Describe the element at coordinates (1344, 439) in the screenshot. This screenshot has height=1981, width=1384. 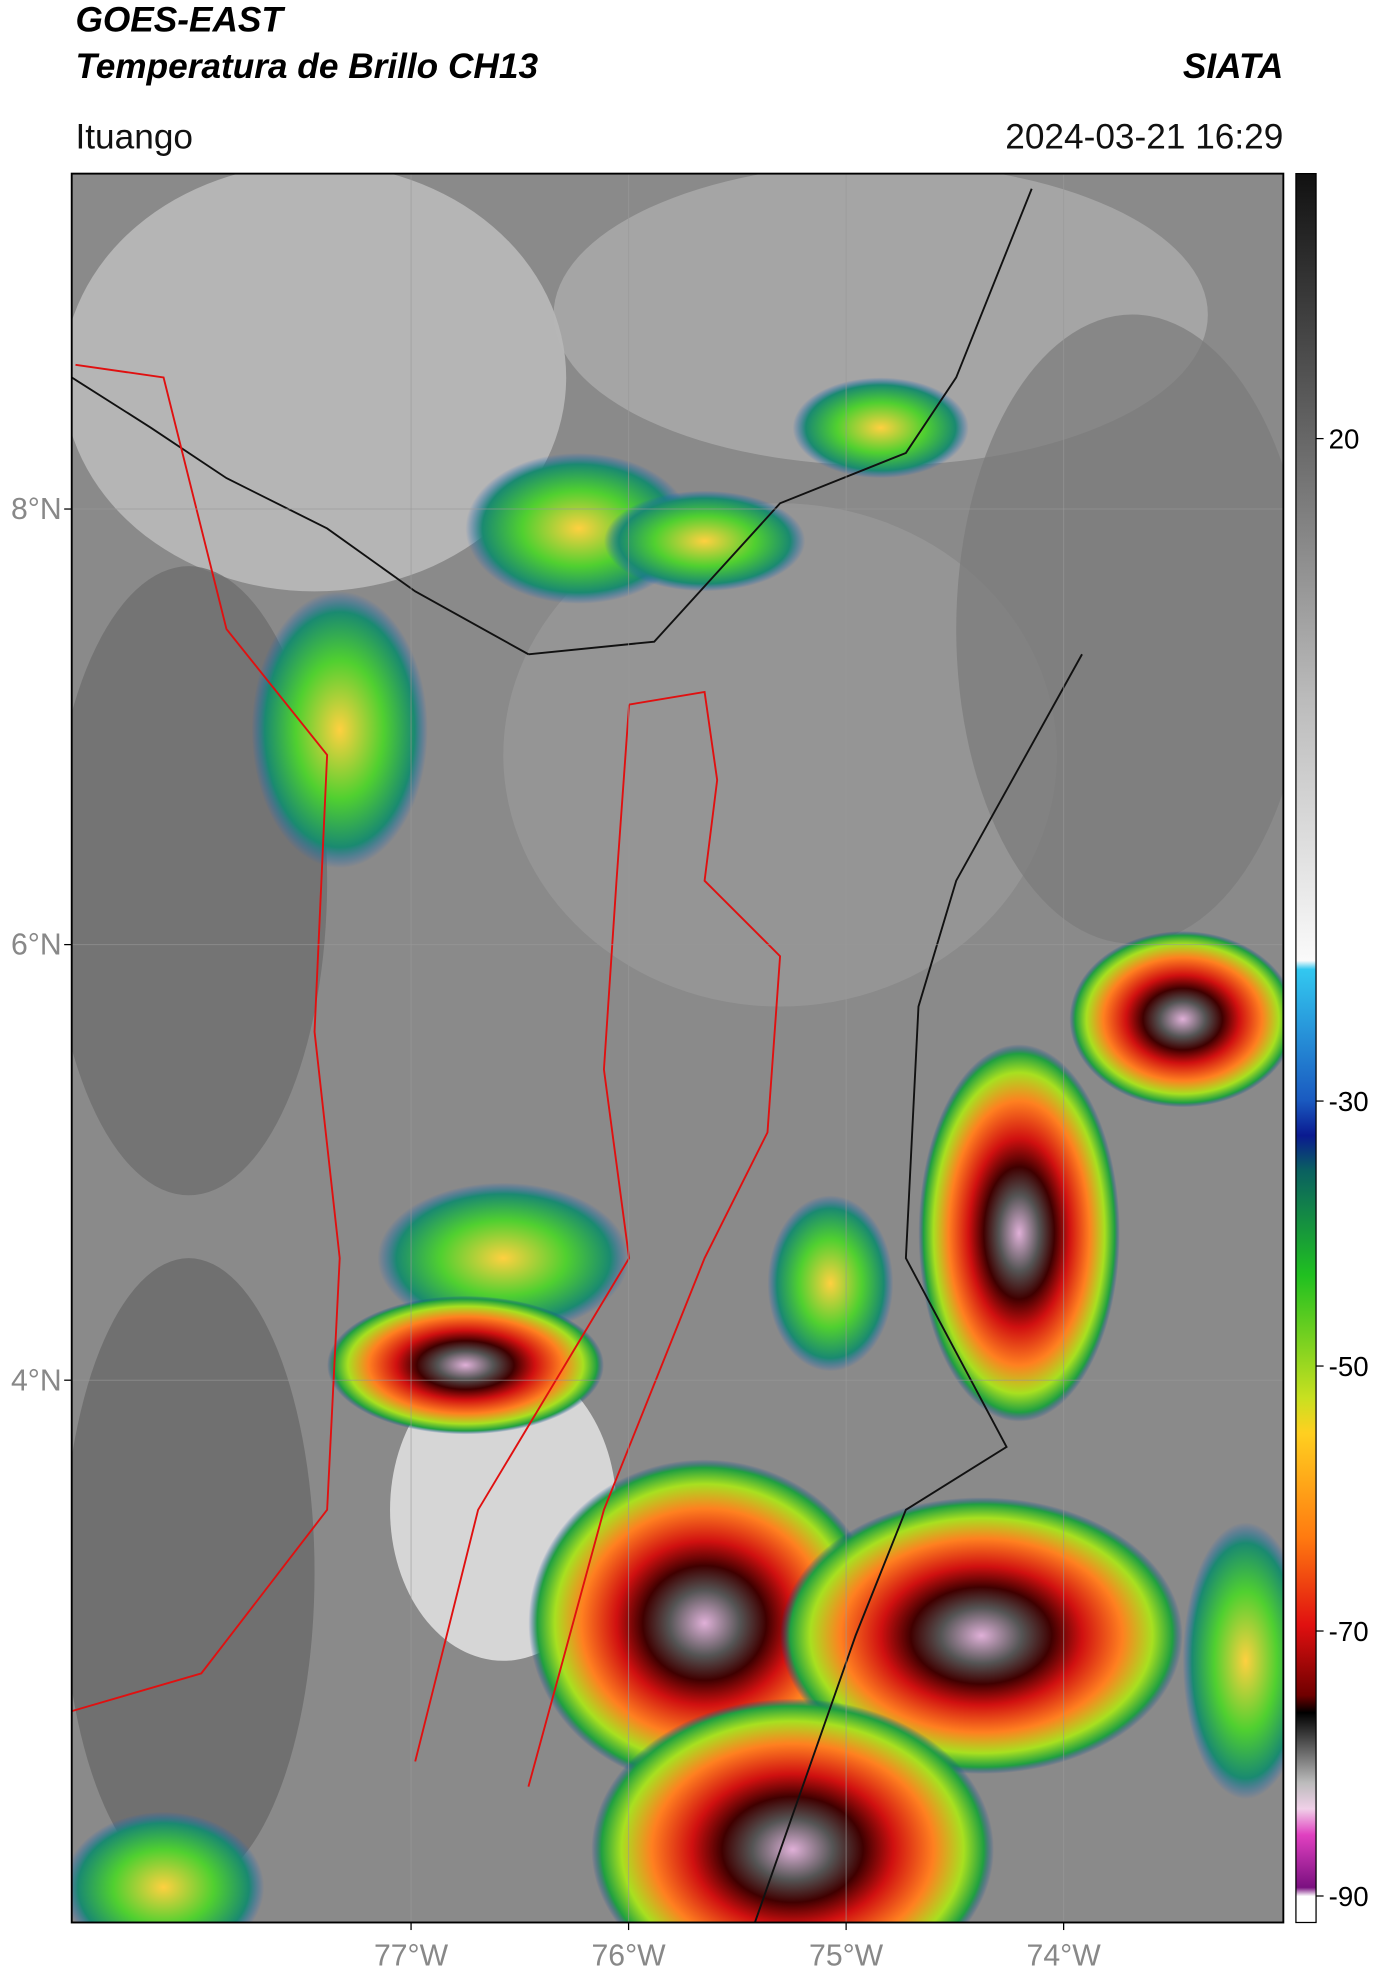
I see `colorbar-label: 20` at that location.